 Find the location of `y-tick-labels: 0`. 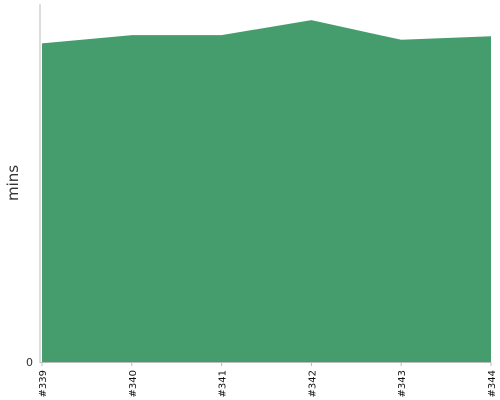

y-tick-labels: 0 is located at coordinates (29, 362).